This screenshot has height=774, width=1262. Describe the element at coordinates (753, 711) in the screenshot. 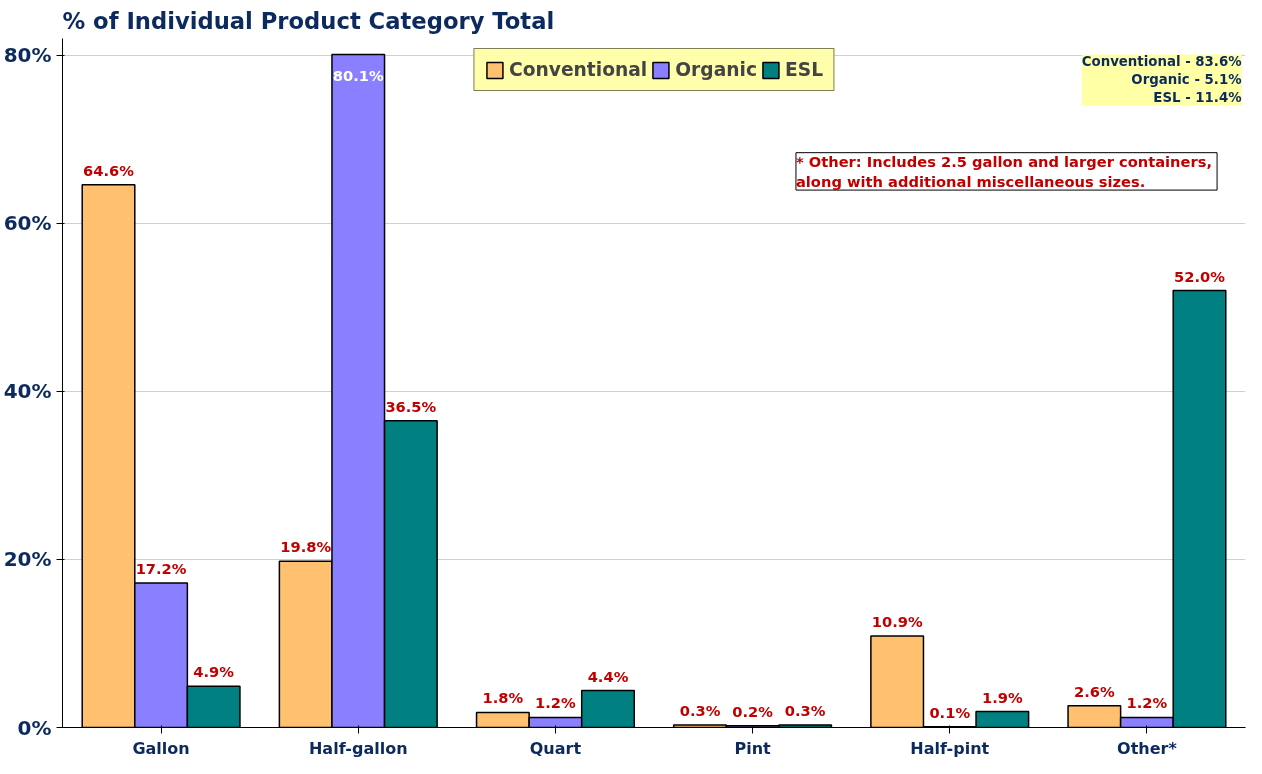

I see `data-label: 0.2%` at that location.